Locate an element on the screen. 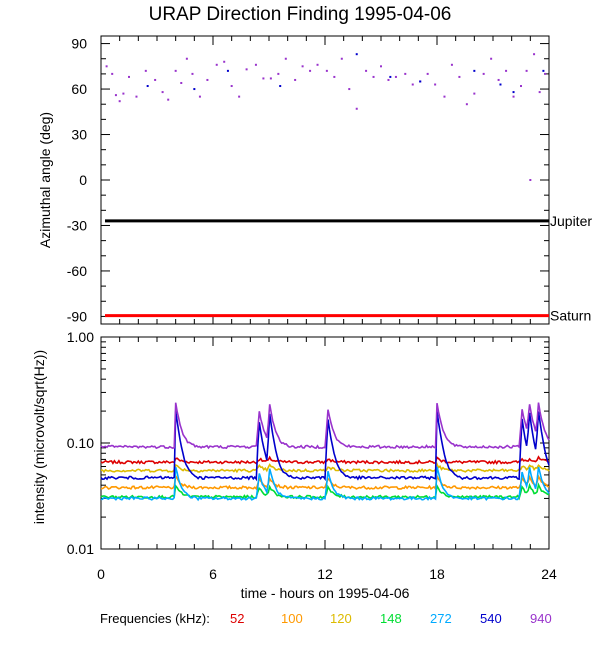 This screenshot has height=650, width=600. legend-item-100: 100 is located at coordinates (292, 618).